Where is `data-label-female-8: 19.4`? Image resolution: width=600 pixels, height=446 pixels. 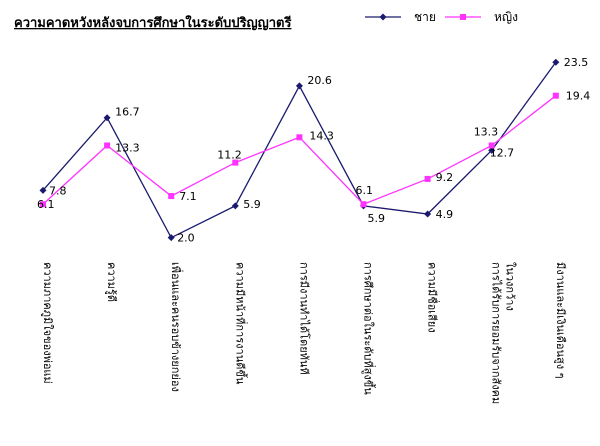 data-label-female-8: 19.4 is located at coordinates (578, 96).